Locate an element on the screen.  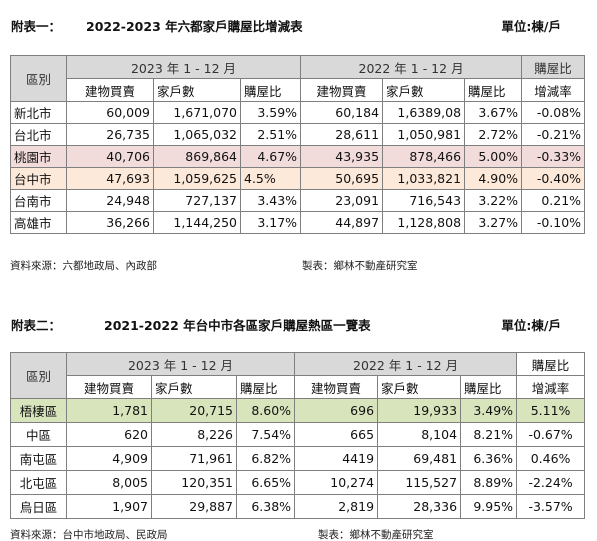
cell: 60,184 is located at coordinates (342, 112).